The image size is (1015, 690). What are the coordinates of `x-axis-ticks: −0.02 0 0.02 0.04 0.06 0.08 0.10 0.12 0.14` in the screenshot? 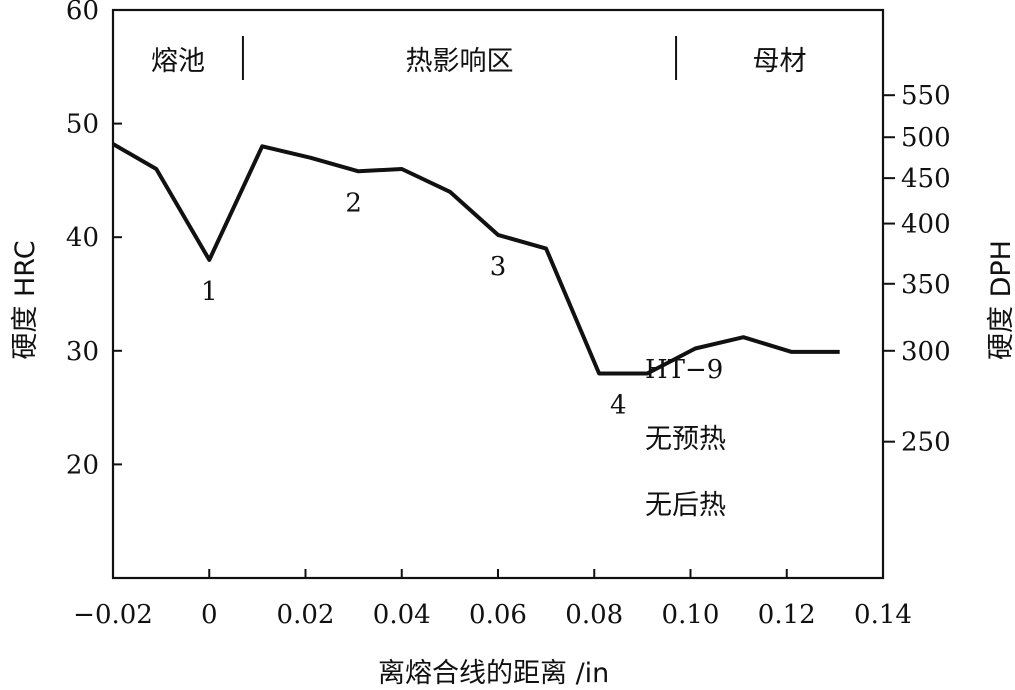 It's located at (492, 599).